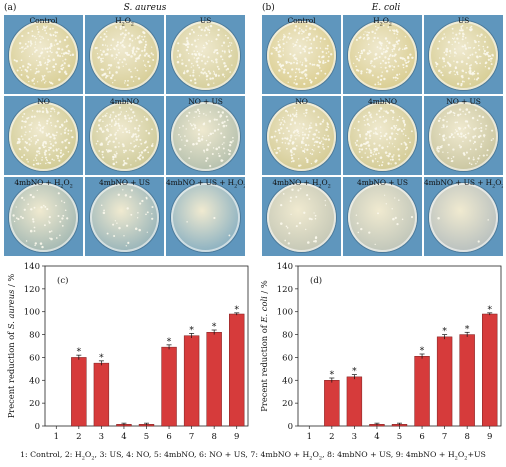  I want to click on plate-cell: NO, so click(301, 135).